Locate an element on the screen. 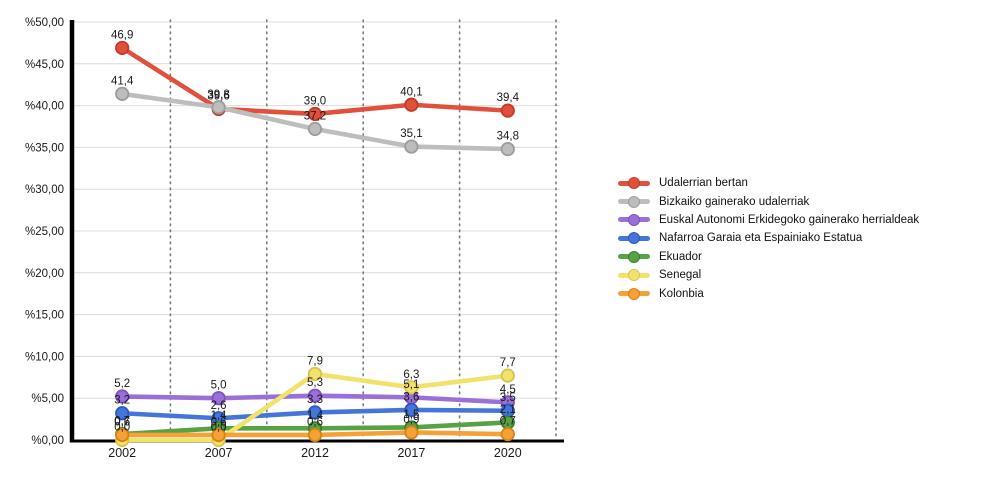 The height and width of the screenshot is (500, 1000). value-label-5-0: 0,0 is located at coordinates (122, 428).